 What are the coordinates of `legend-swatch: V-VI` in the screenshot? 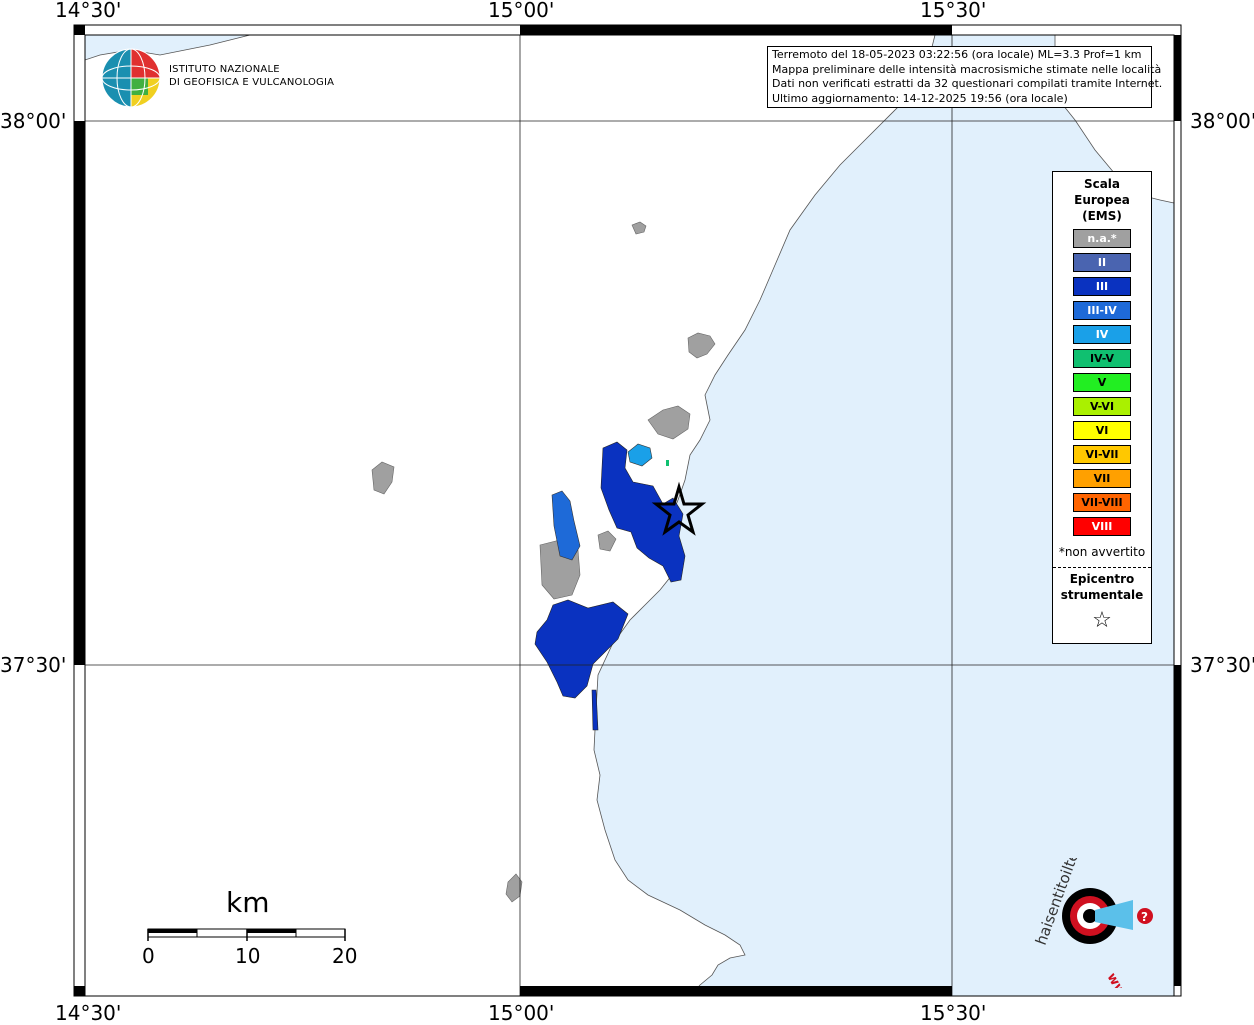 It's located at (1102, 406).